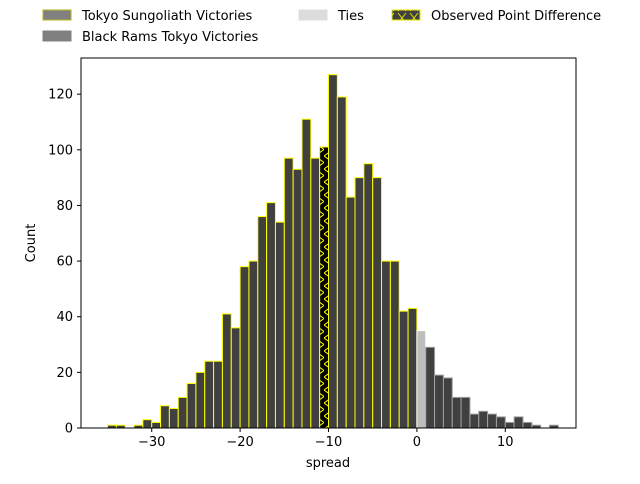  I want to click on legend-item: Observed Point Difference, so click(496, 16).